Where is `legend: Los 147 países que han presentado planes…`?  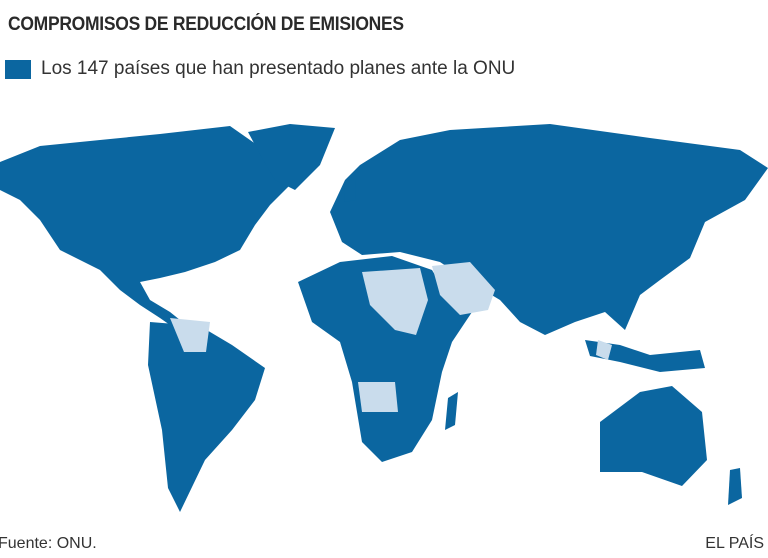 legend: Los 147 países que han presentado planes… is located at coordinates (260, 69).